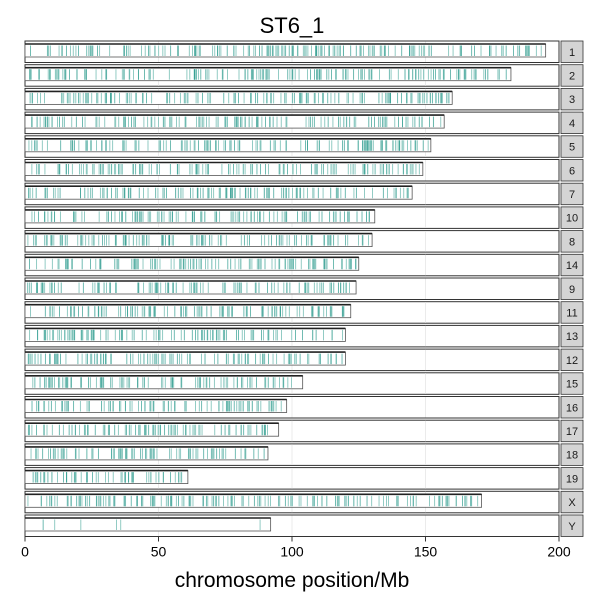 The image size is (600, 600). Describe the element at coordinates (286, 50) in the screenshot. I see `chr-1-marks` at that location.